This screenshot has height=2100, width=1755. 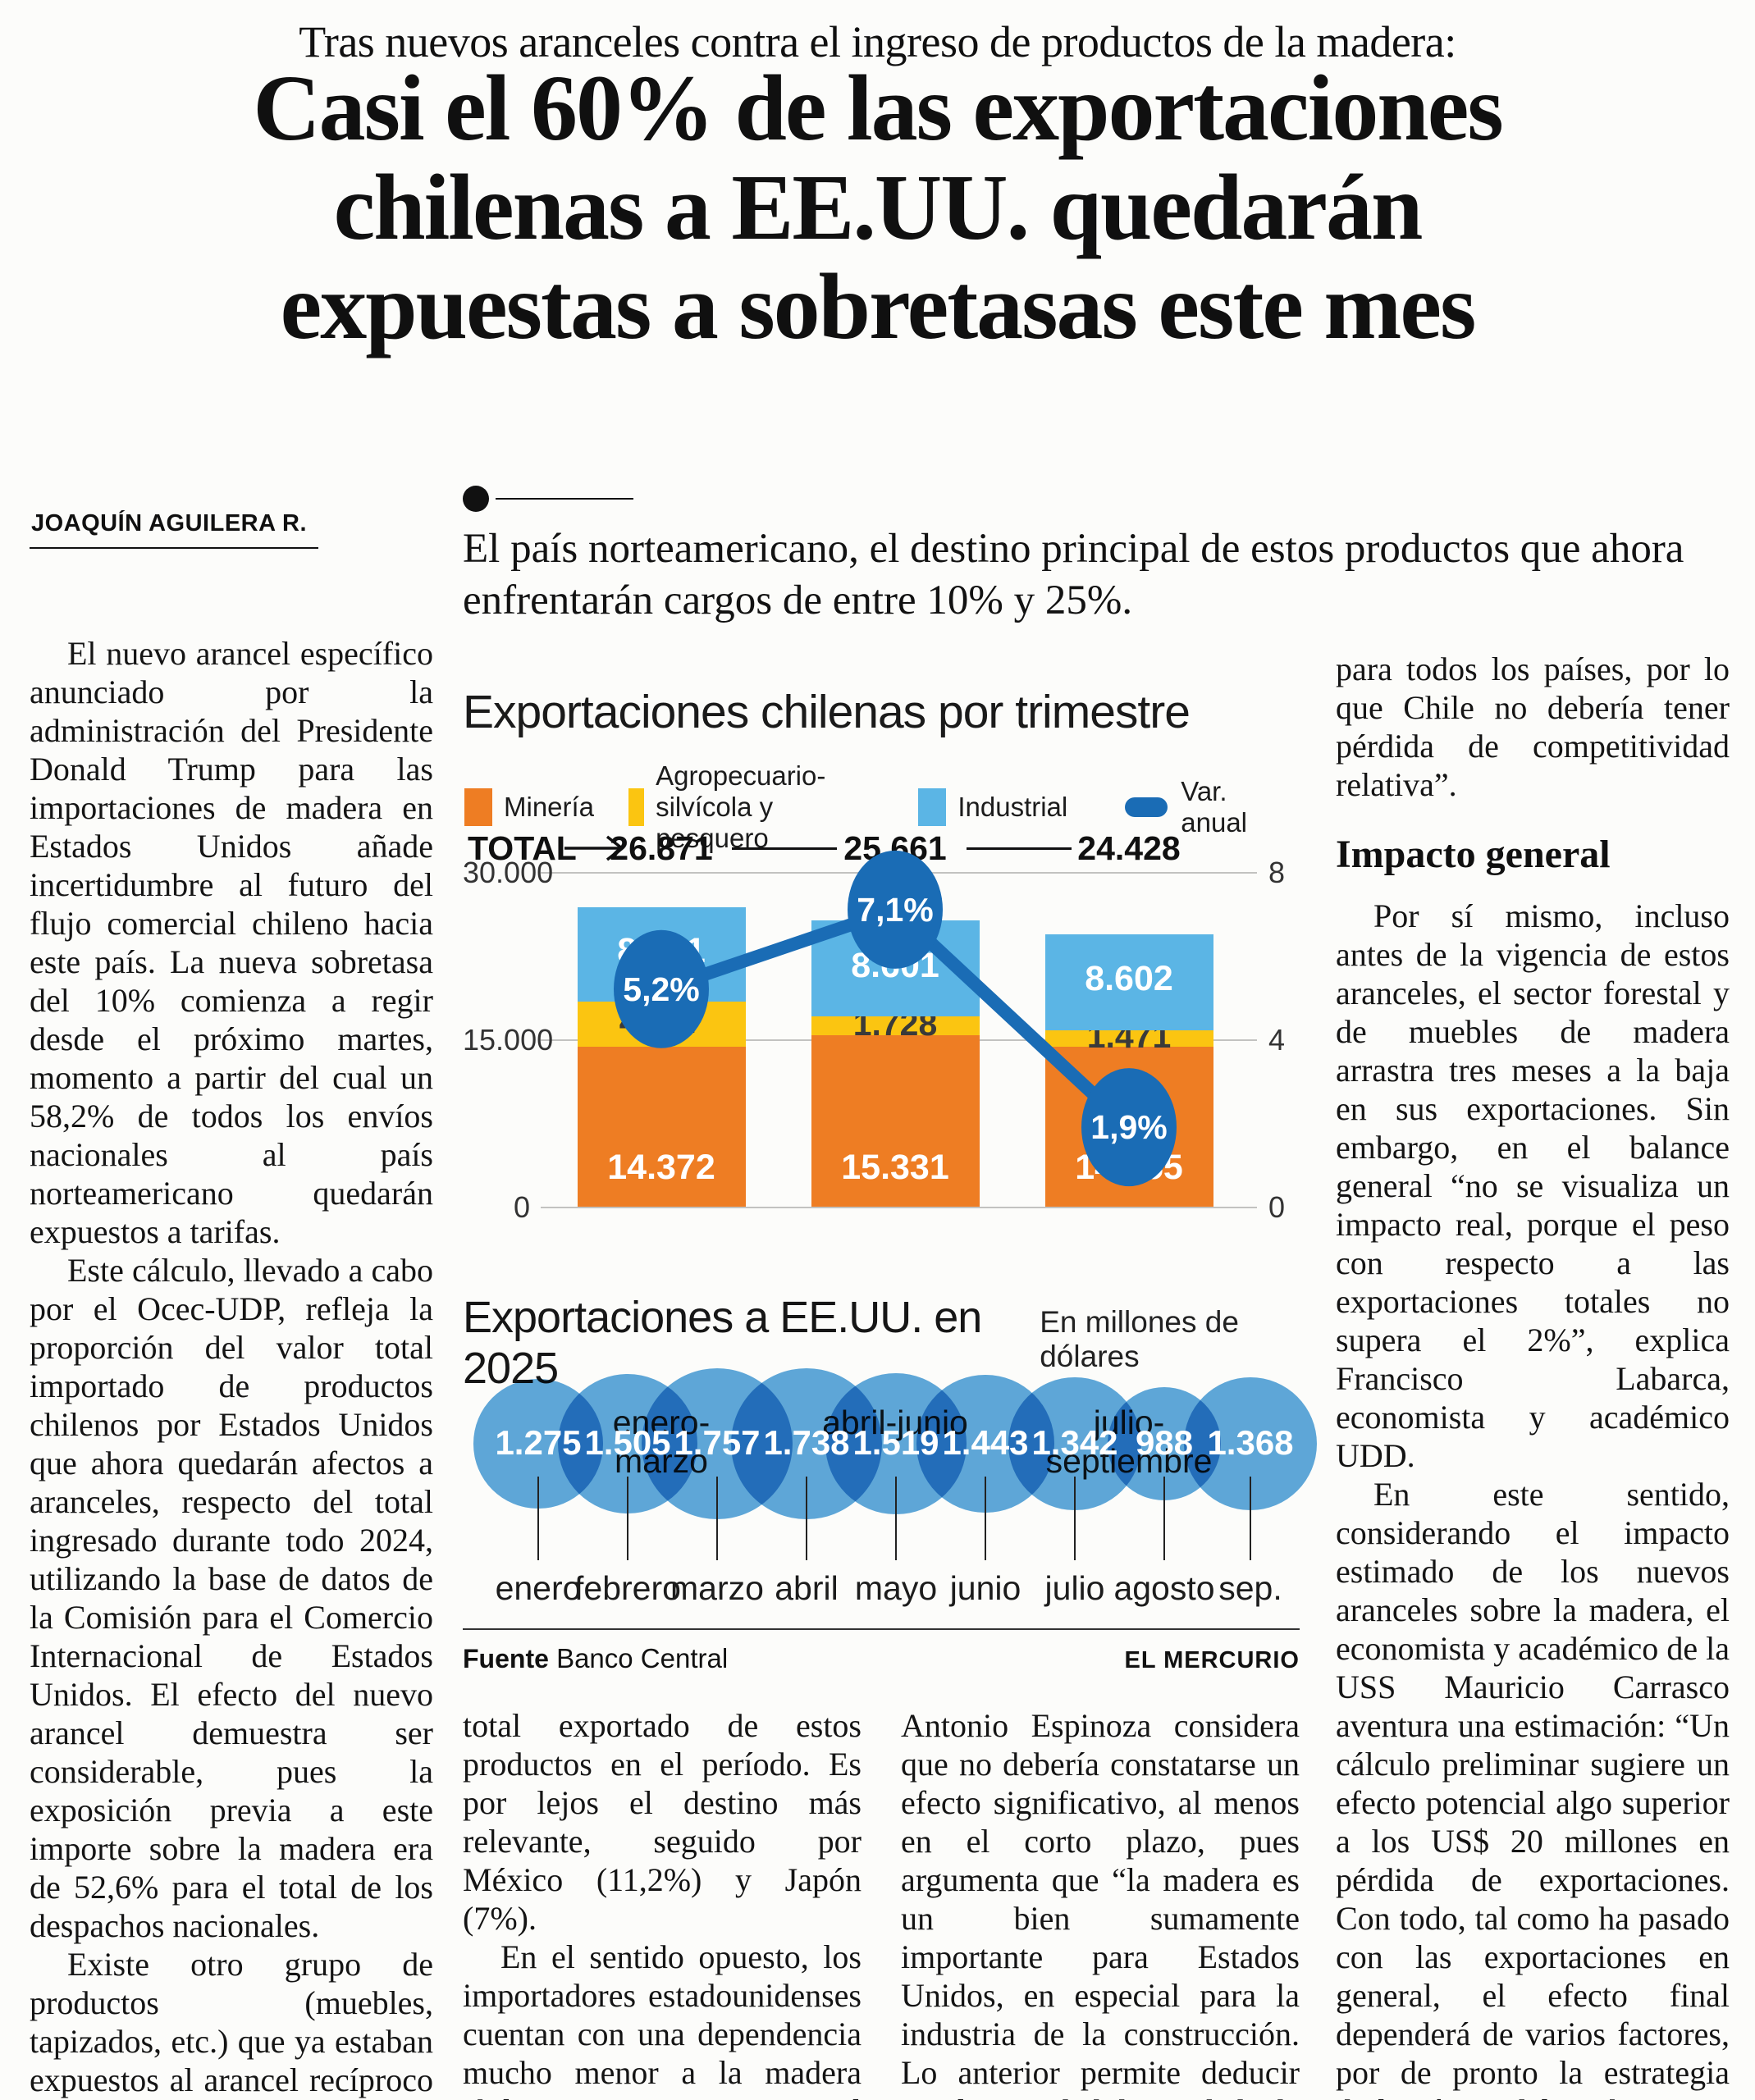 I want to click on bubble-value: 988, so click(x=1165, y=1442).